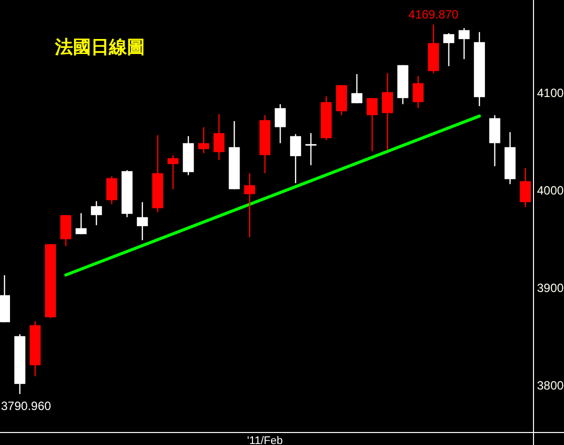 Image resolution: width=564 pixels, height=445 pixels. What do you see at coordinates (550, 93) in the screenshot?
I see `y-tick-label: 4100` at bounding box center [550, 93].